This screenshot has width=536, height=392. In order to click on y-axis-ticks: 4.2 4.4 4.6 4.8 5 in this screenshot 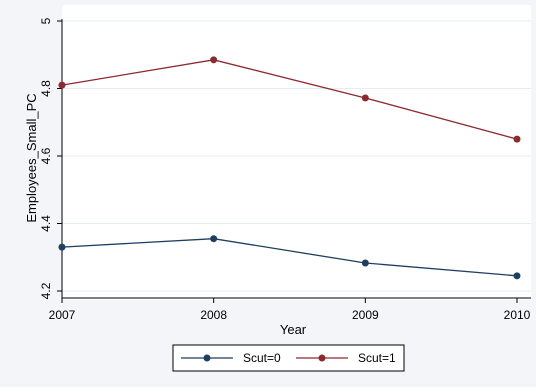, I will do `click(50, 158)`.